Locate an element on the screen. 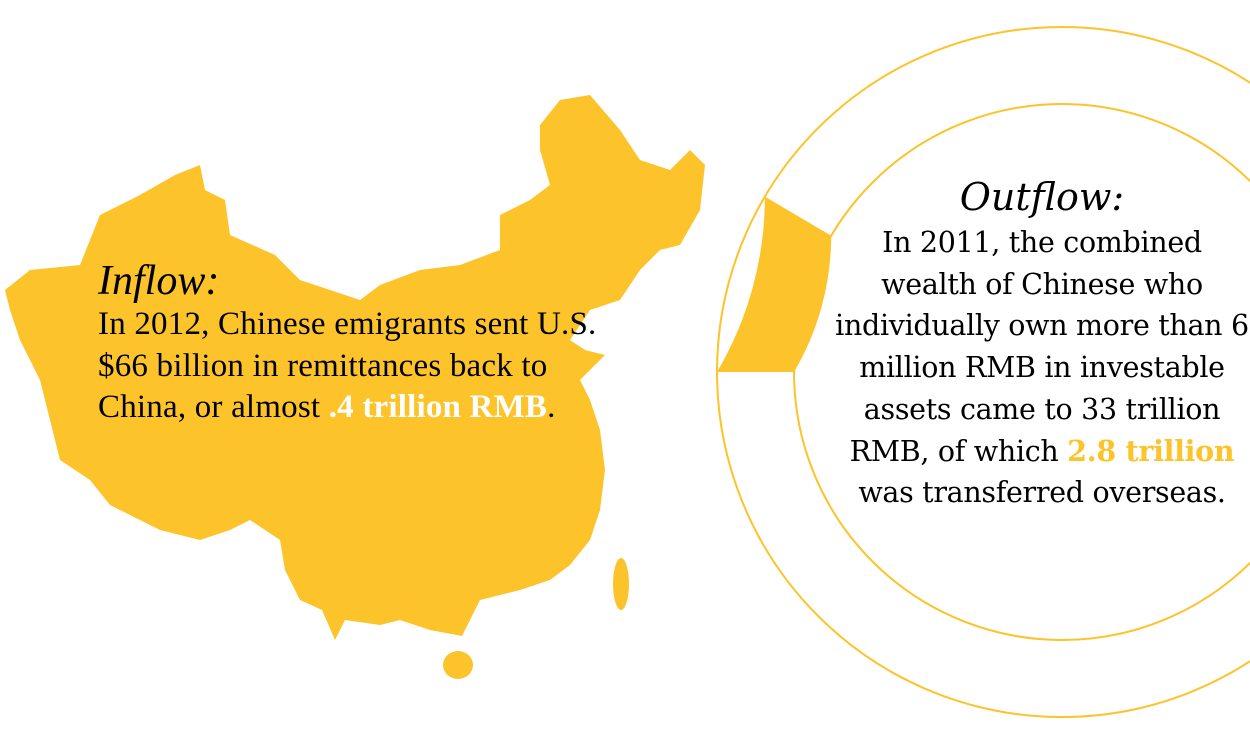 This screenshot has height=733, width=1250. inflow-highlight: .4 trillion RMB is located at coordinates (438, 407).